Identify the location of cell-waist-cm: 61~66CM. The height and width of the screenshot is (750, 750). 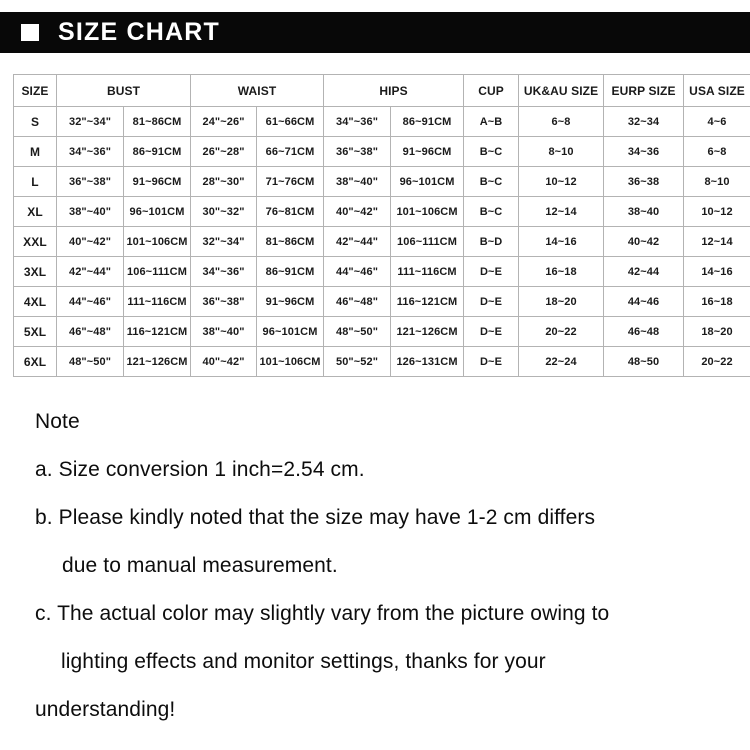
(290, 121).